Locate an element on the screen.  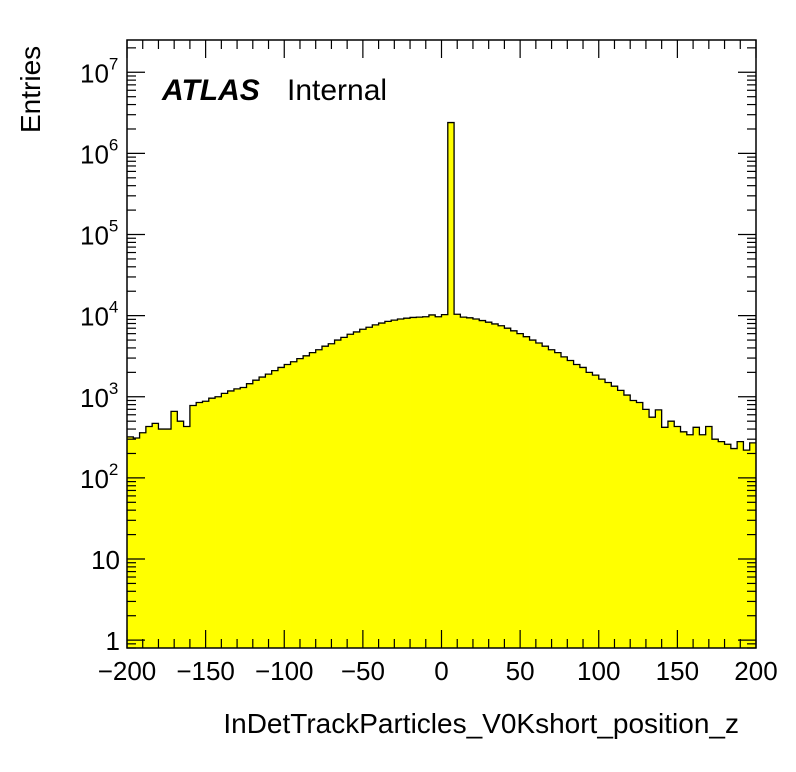
x-tick-label: −200 is located at coordinates (127, 671).